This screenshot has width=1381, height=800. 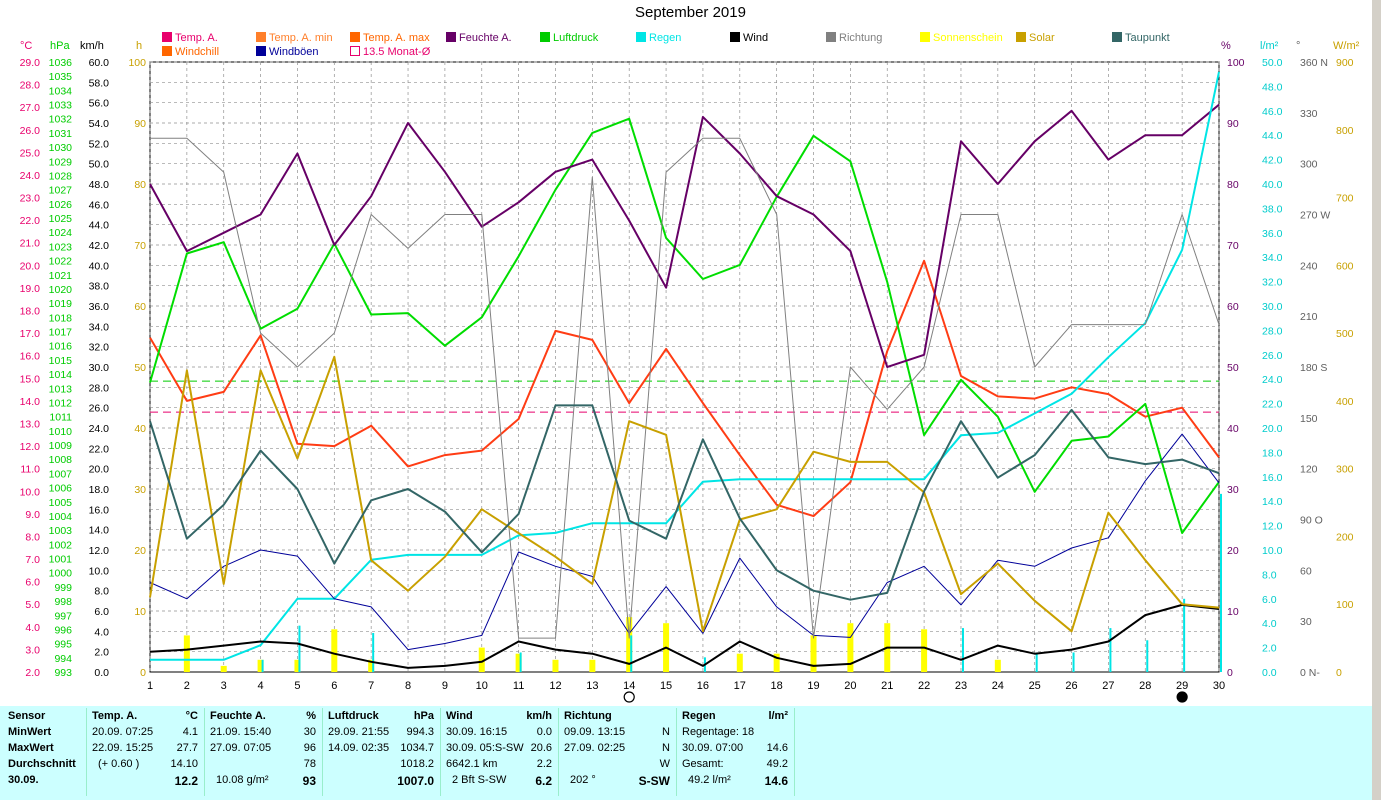 I want to click on x-tick-label: 7, so click(x=371, y=686).